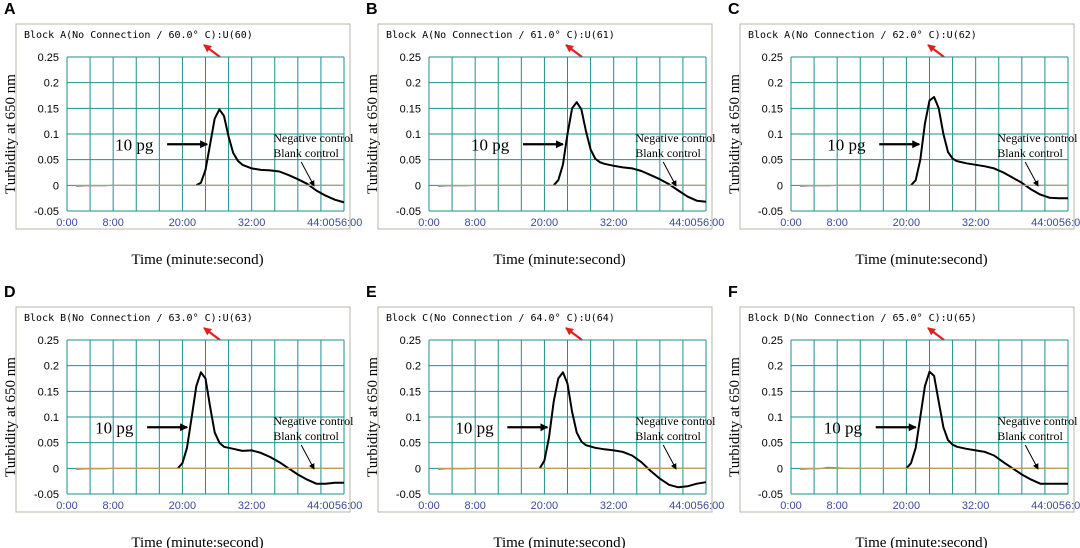 This screenshot has width=1080, height=548. Describe the element at coordinates (734, 9) in the screenshot. I see `panel-label: C` at that location.